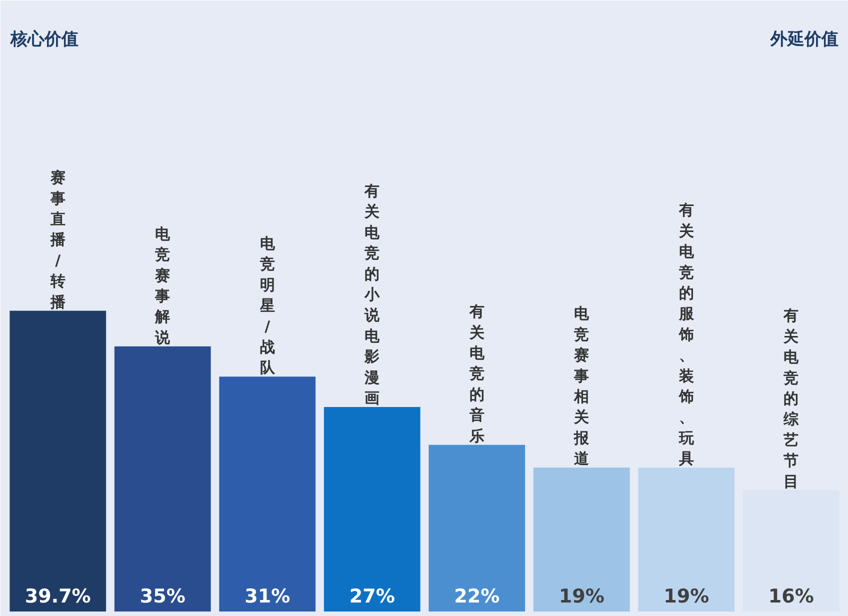  I want to click on x-tick-label: 电竞赛事相关报道, so click(581, 386).